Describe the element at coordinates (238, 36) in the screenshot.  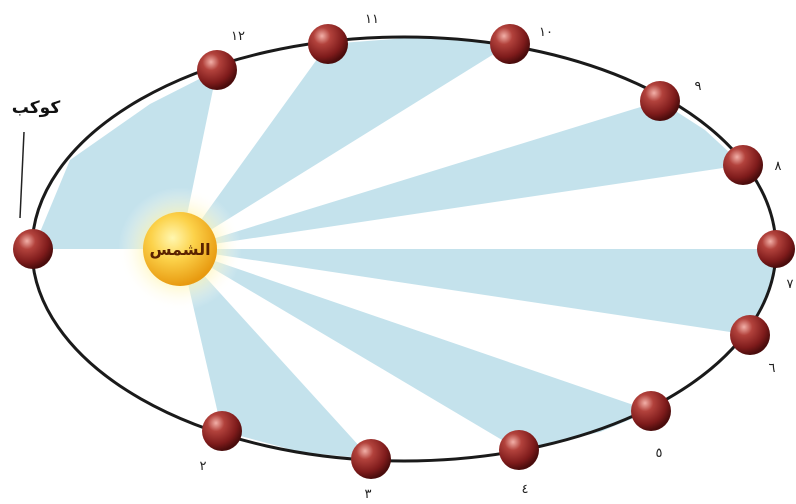
I see `position-label-12: ١٢` at that location.